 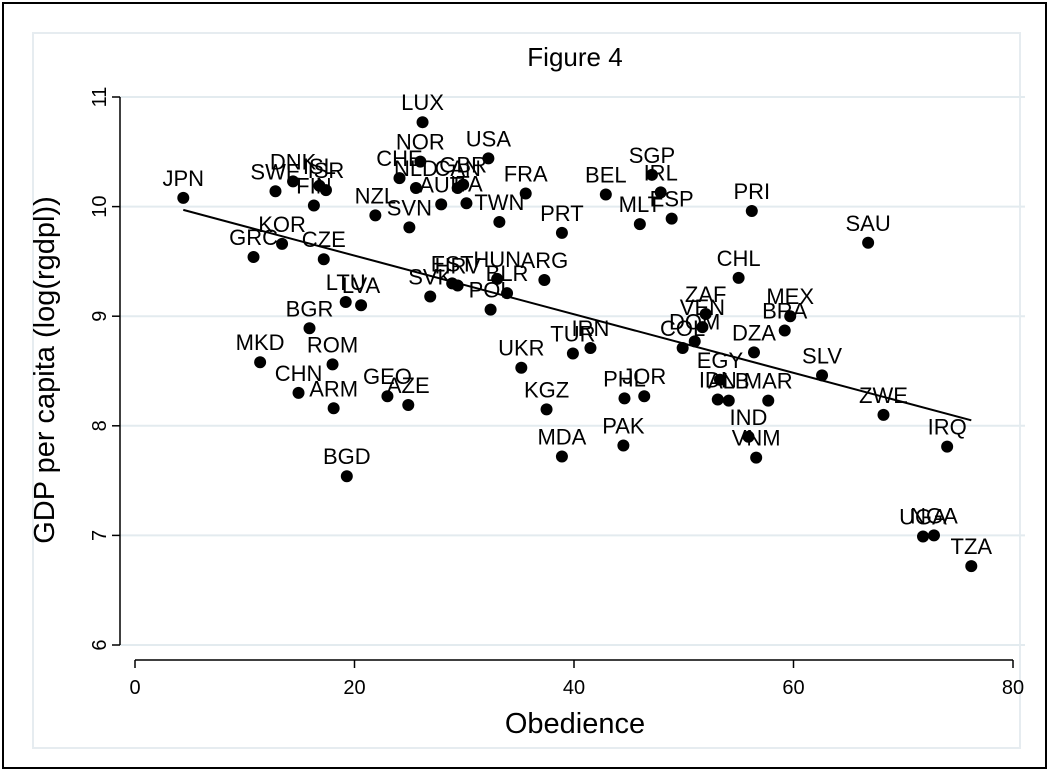 I want to click on point-label: DZA, so click(x=754, y=332).